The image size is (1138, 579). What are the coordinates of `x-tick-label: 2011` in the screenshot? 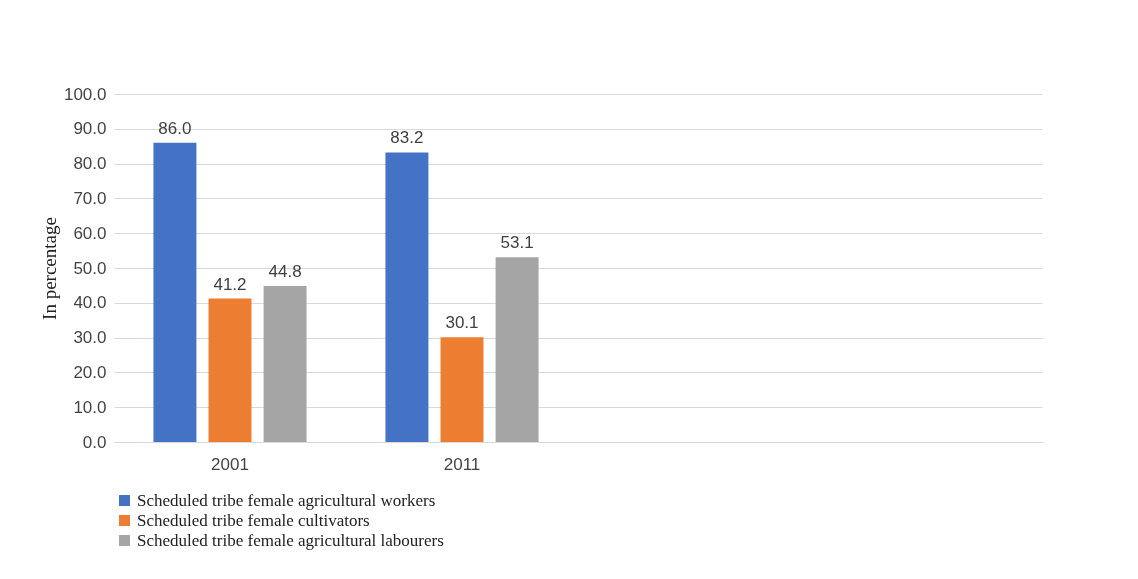 It's located at (462, 464).